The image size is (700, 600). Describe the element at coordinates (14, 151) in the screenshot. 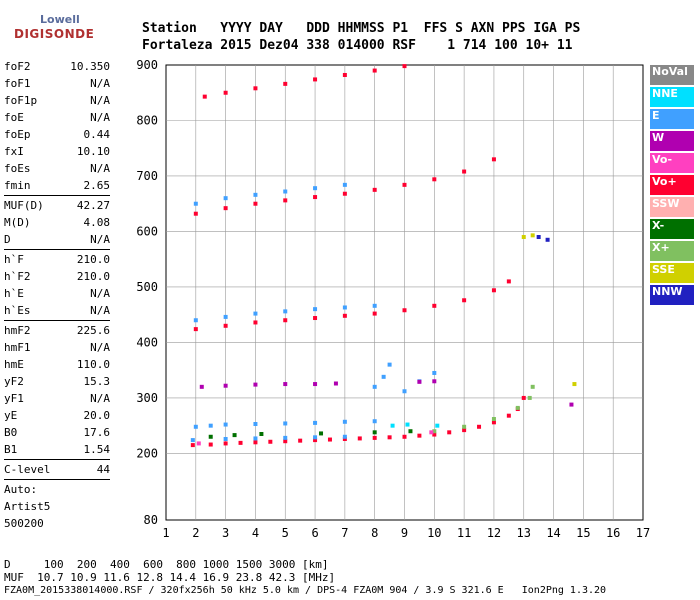

I see `param-name: fxI` at that location.